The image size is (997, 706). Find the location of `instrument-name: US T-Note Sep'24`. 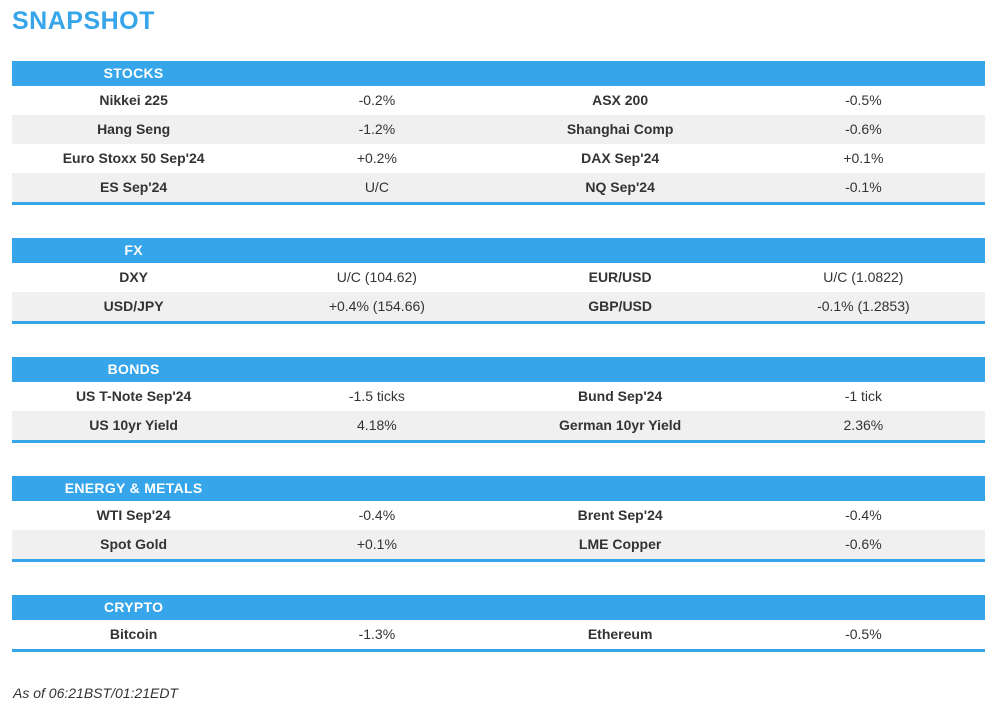

instrument-name: US T-Note Sep'24 is located at coordinates (133, 396).